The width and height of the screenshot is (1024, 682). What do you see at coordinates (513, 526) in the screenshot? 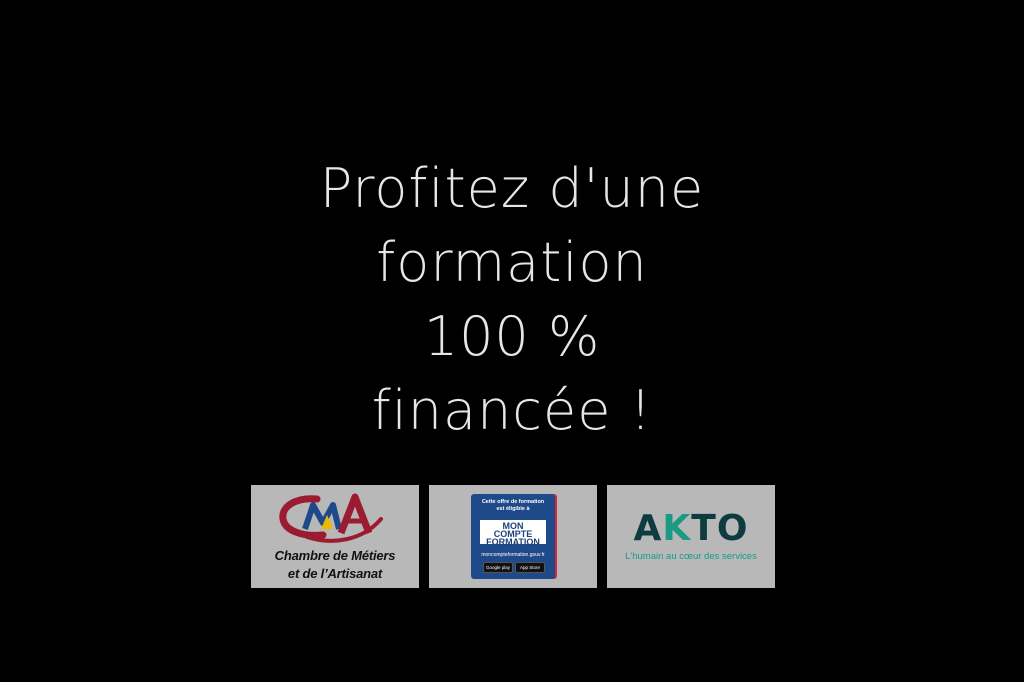
I see `mcf-brand-line-1: MON` at bounding box center [513, 526].